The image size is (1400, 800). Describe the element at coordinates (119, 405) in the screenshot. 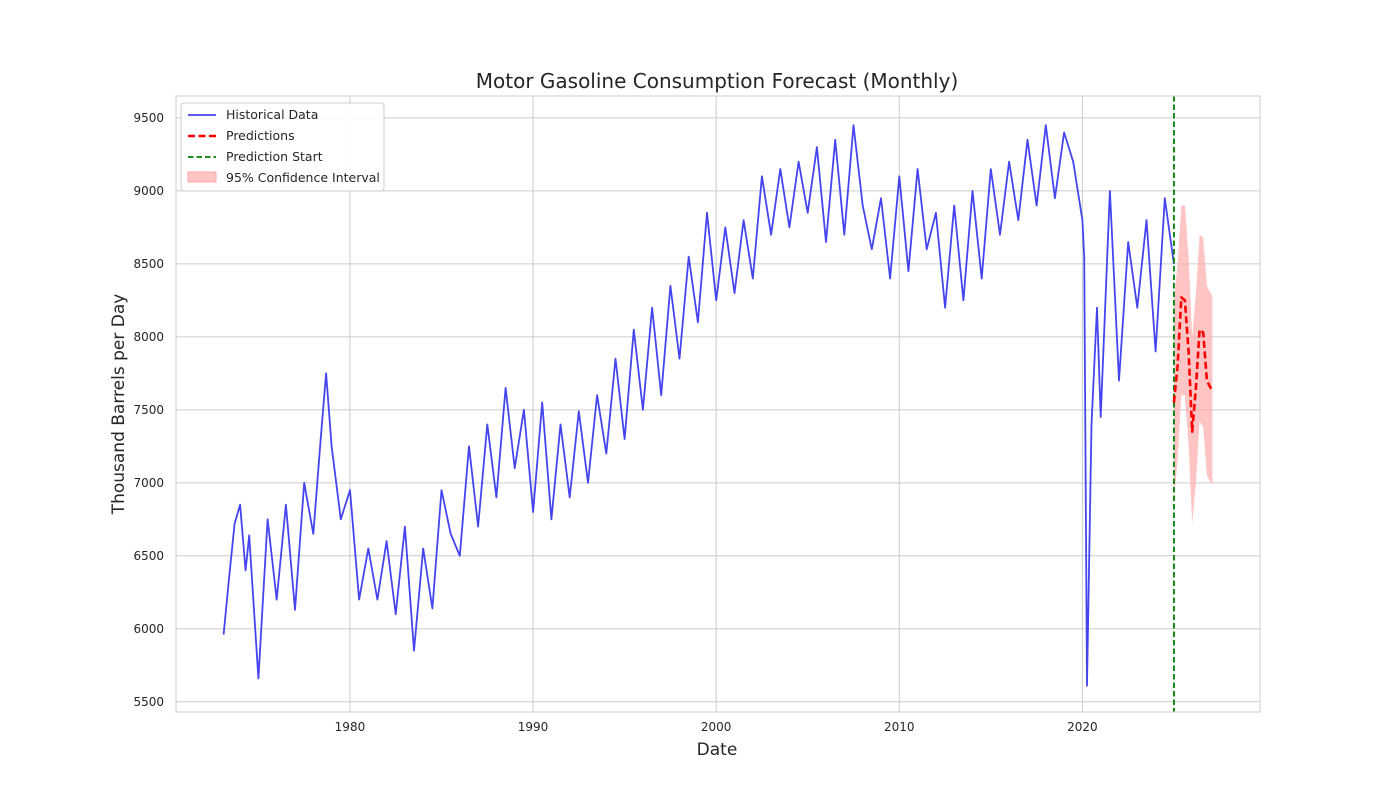

I see `y-axis-title: Thousand Barrels per Day` at that location.